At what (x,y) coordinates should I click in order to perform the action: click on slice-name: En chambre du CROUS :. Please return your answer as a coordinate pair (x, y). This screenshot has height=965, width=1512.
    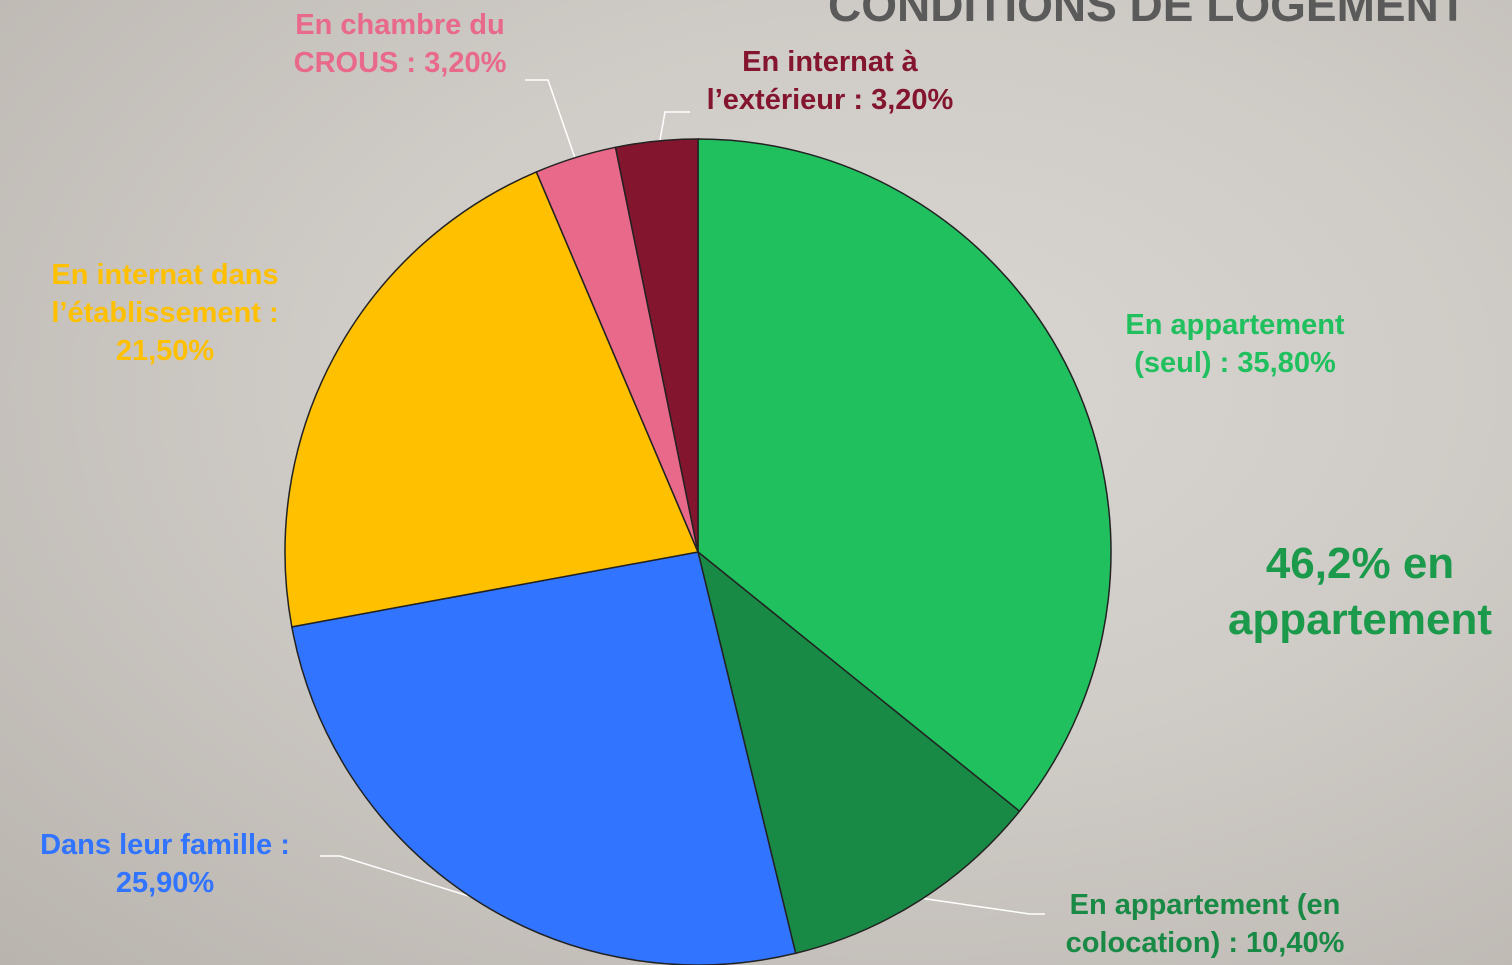
    Looking at the image, I should click on (399, 44).